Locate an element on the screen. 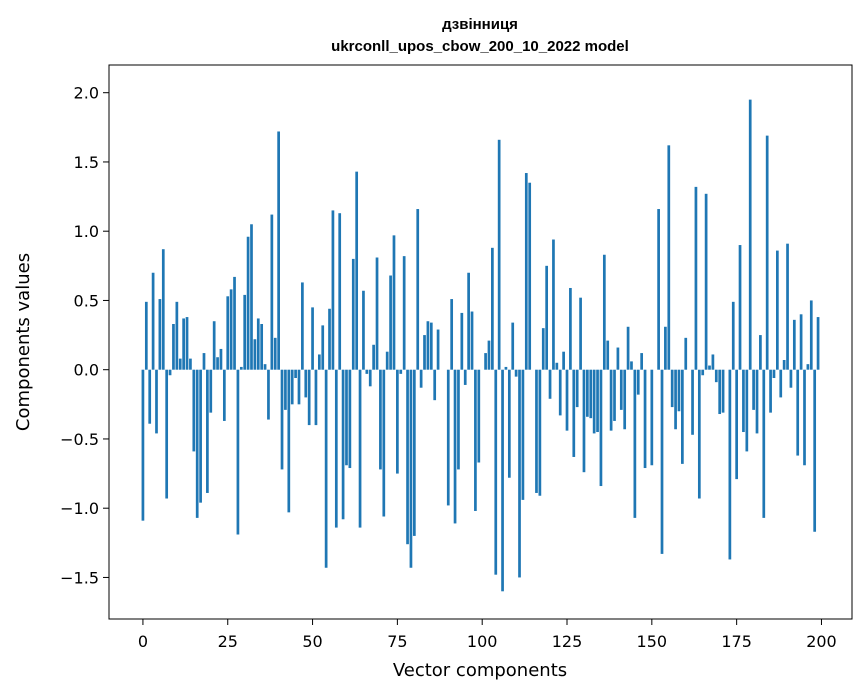 This screenshot has height=696, width=867. x-axis-ticks: 0 25 50 75 100 125 150 175 200 is located at coordinates (487, 635).